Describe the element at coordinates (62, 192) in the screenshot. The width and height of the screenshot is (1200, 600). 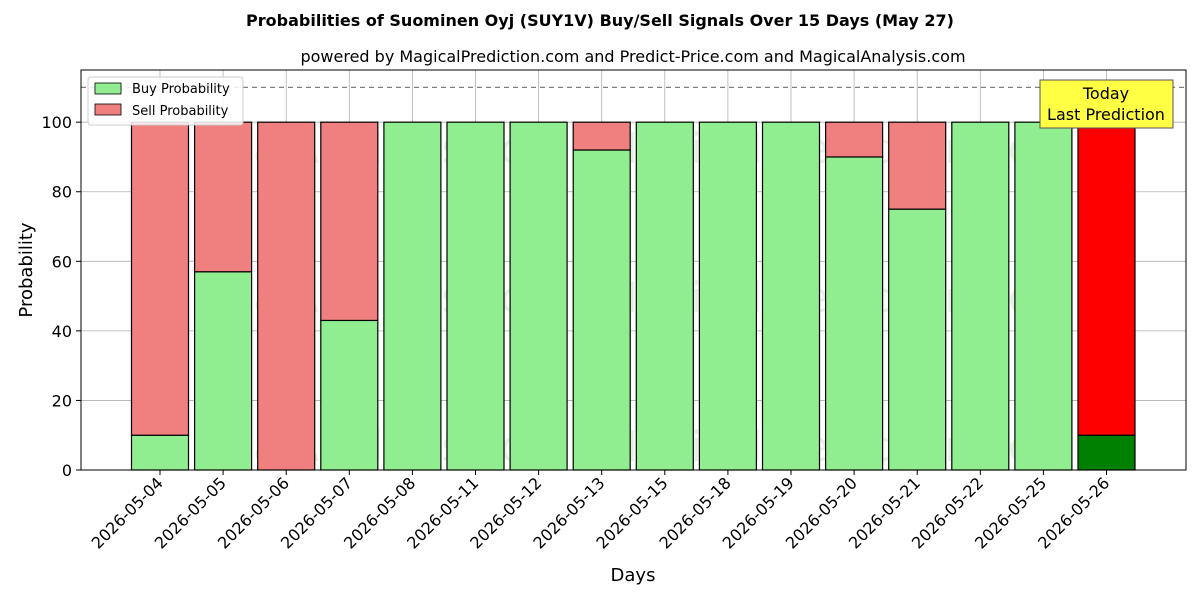
I see `y-tick-label: 80` at that location.